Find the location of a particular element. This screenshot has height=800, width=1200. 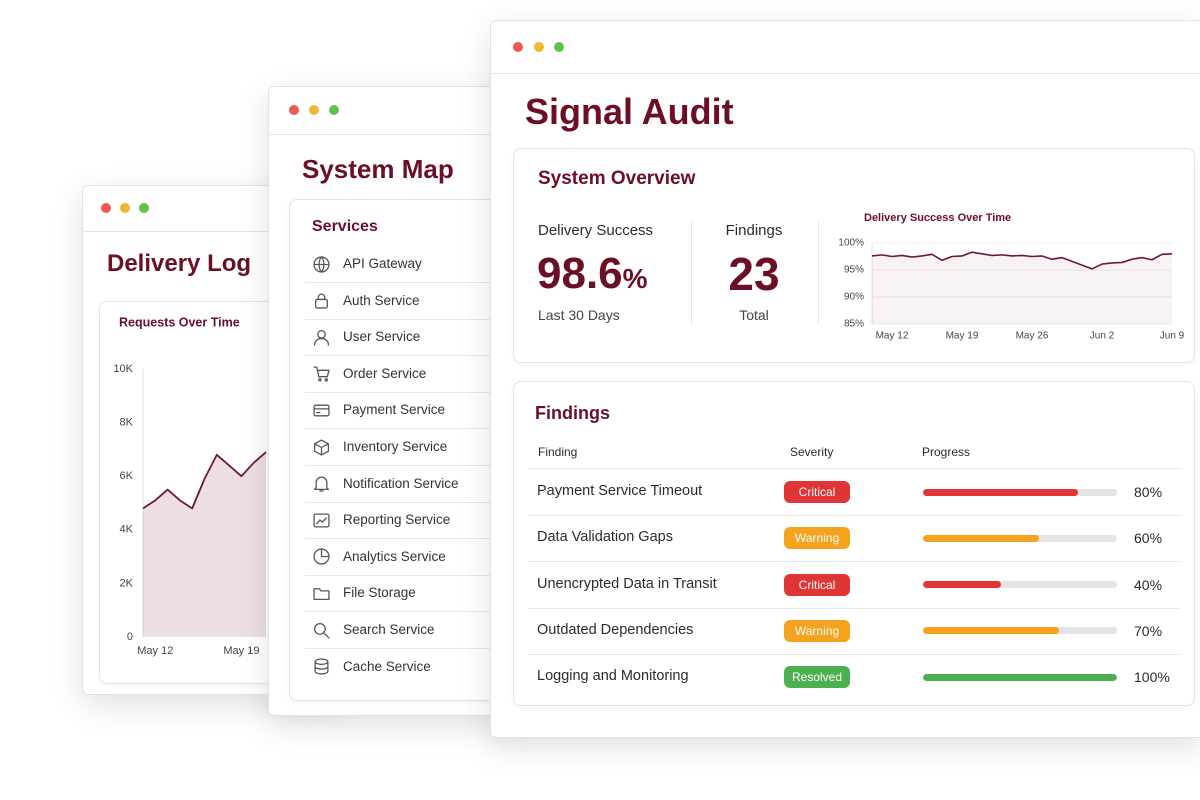

y-tick-label: 10K is located at coordinates (123, 369).